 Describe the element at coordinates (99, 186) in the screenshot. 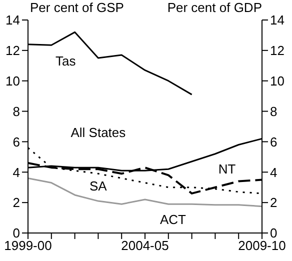

I see `series-label: SA` at that location.